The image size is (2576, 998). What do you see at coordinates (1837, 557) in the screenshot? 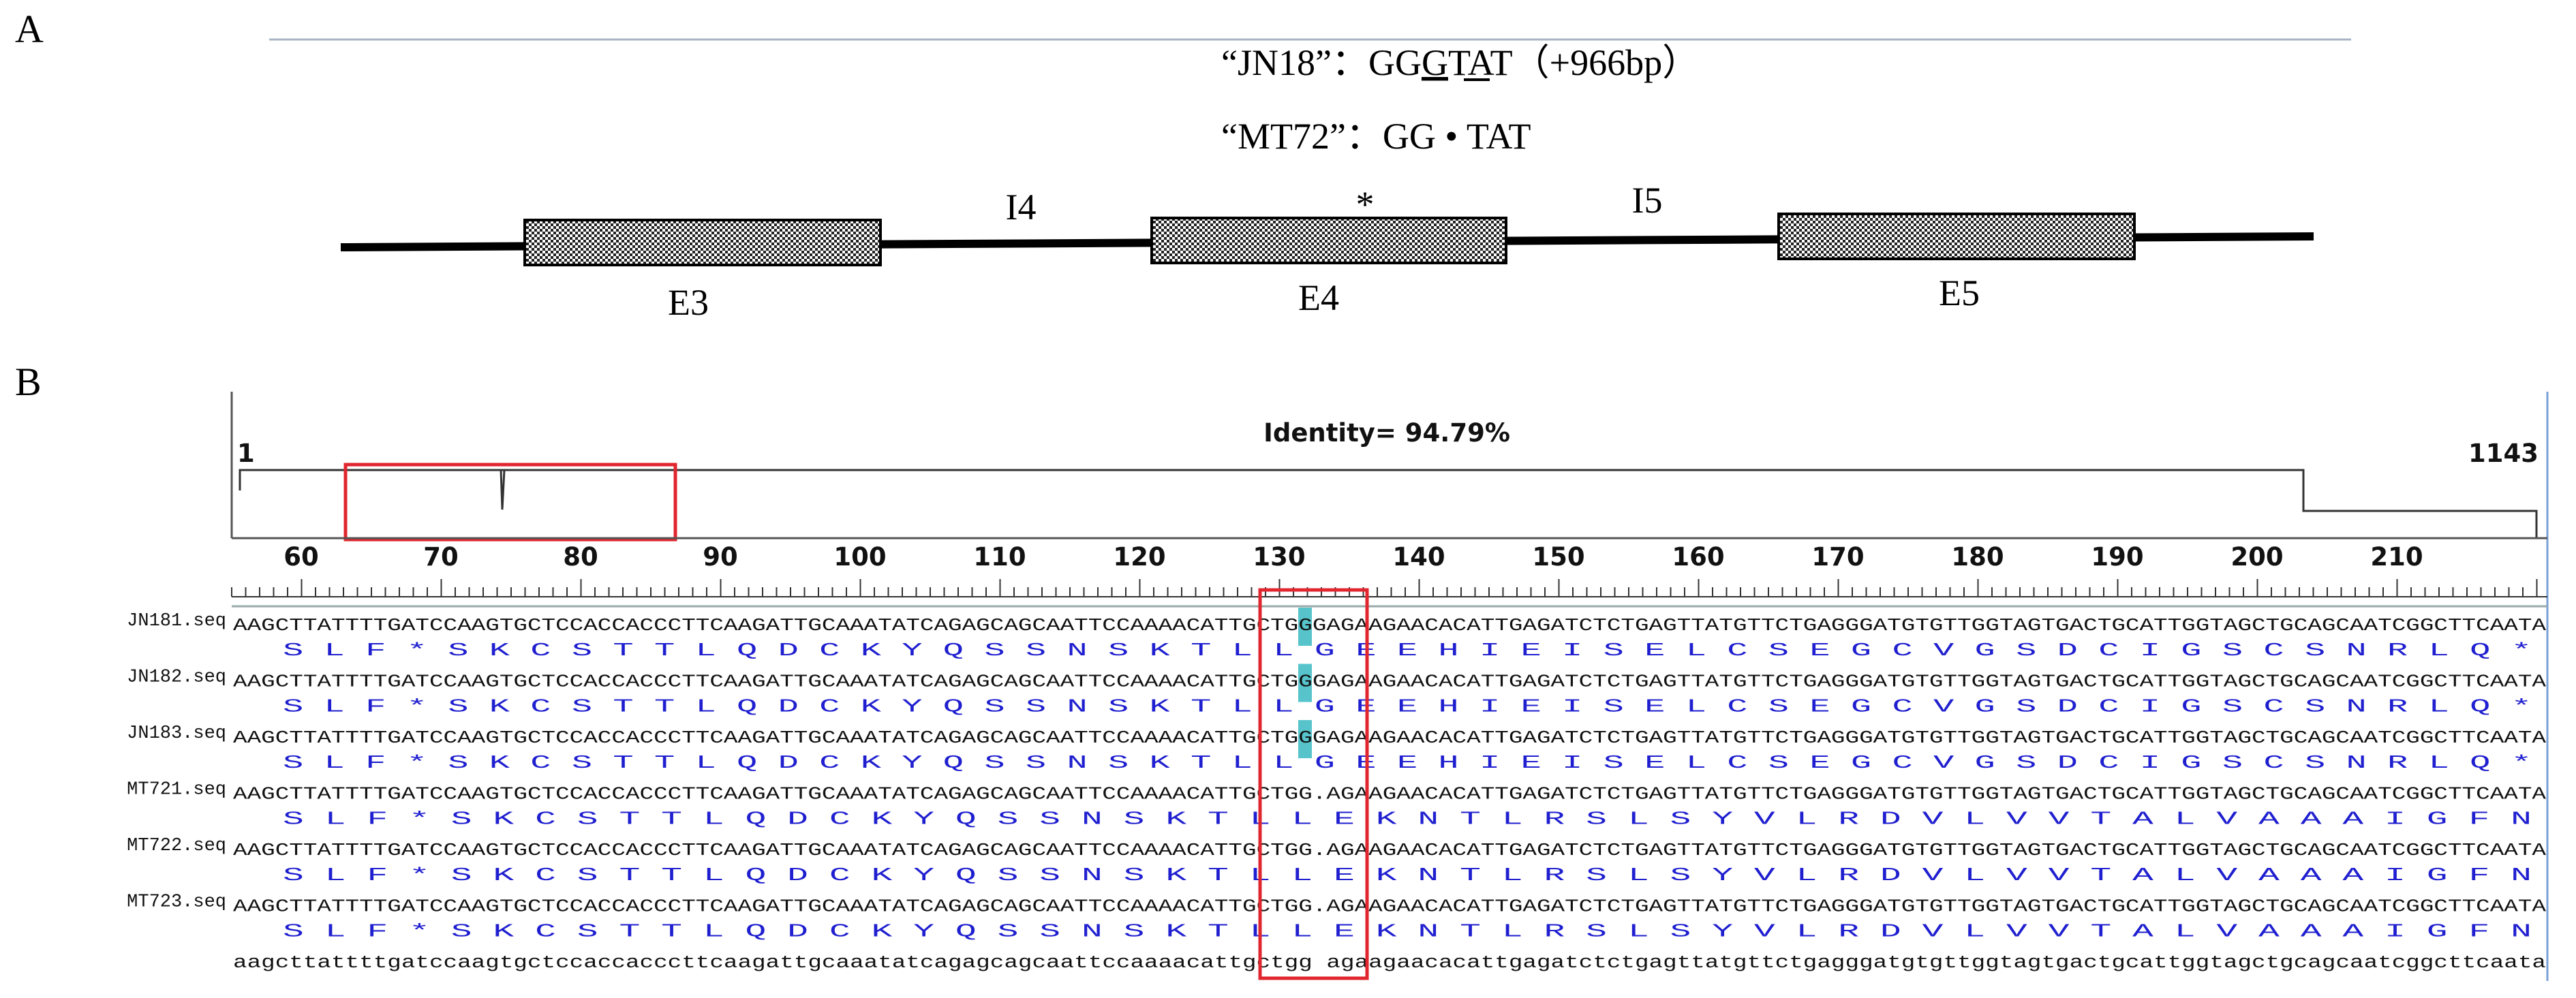
I see `ruler-label: 170` at bounding box center [1837, 557].